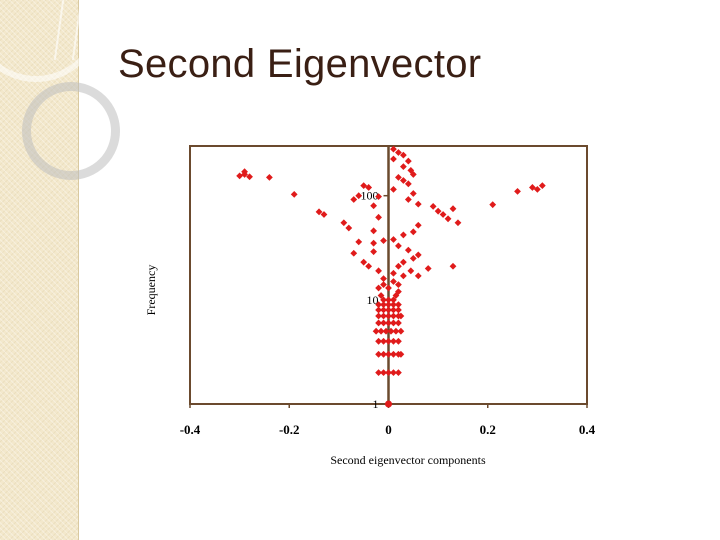 The width and height of the screenshot is (720, 540). What do you see at coordinates (289, 429) in the screenshot?
I see `x-tick-label: -0.2` at bounding box center [289, 429].